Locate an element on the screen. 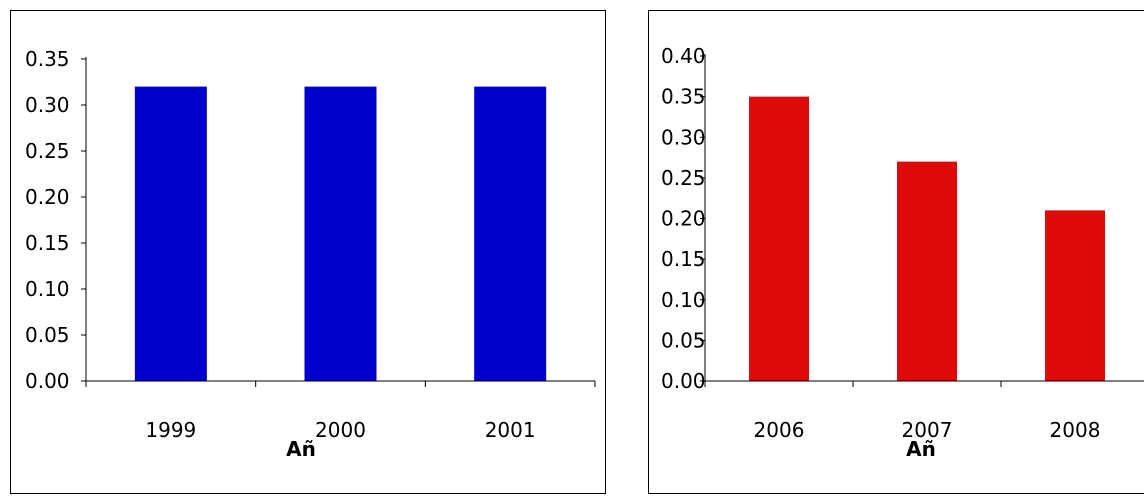  x-tick-label: 1999 is located at coordinates (170, 430).